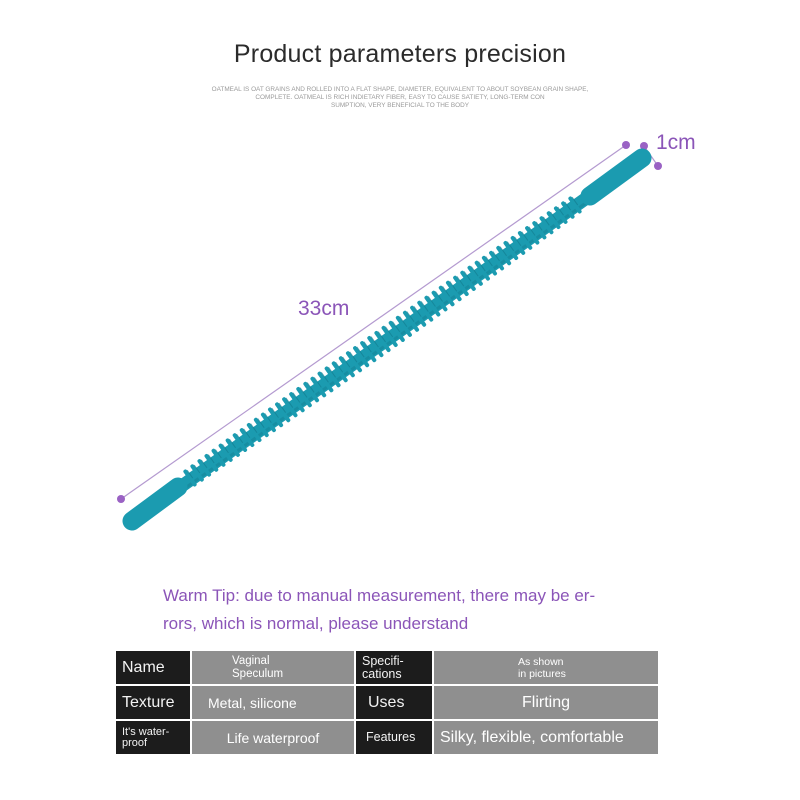 Image resolution: width=800 pixels, height=800 pixels. Describe the element at coordinates (546, 737) in the screenshot. I see `features-value: Silky, flexible, comfortable` at that location.